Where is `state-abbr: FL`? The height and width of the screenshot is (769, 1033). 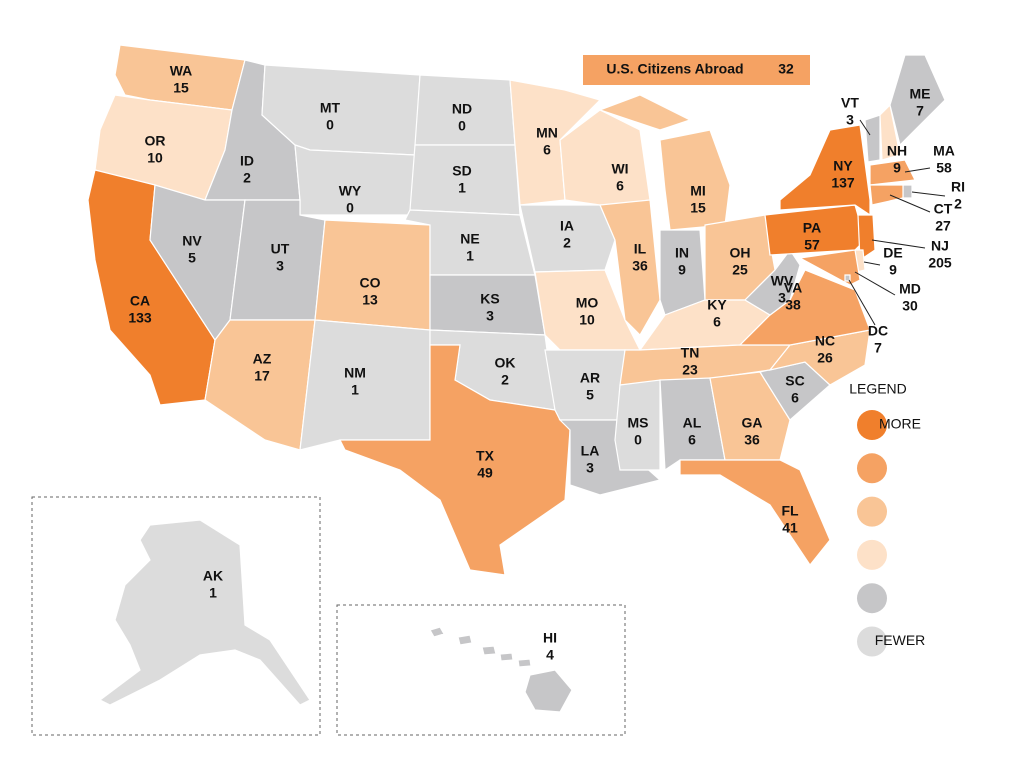 state-abbr: FL is located at coordinates (790, 511).